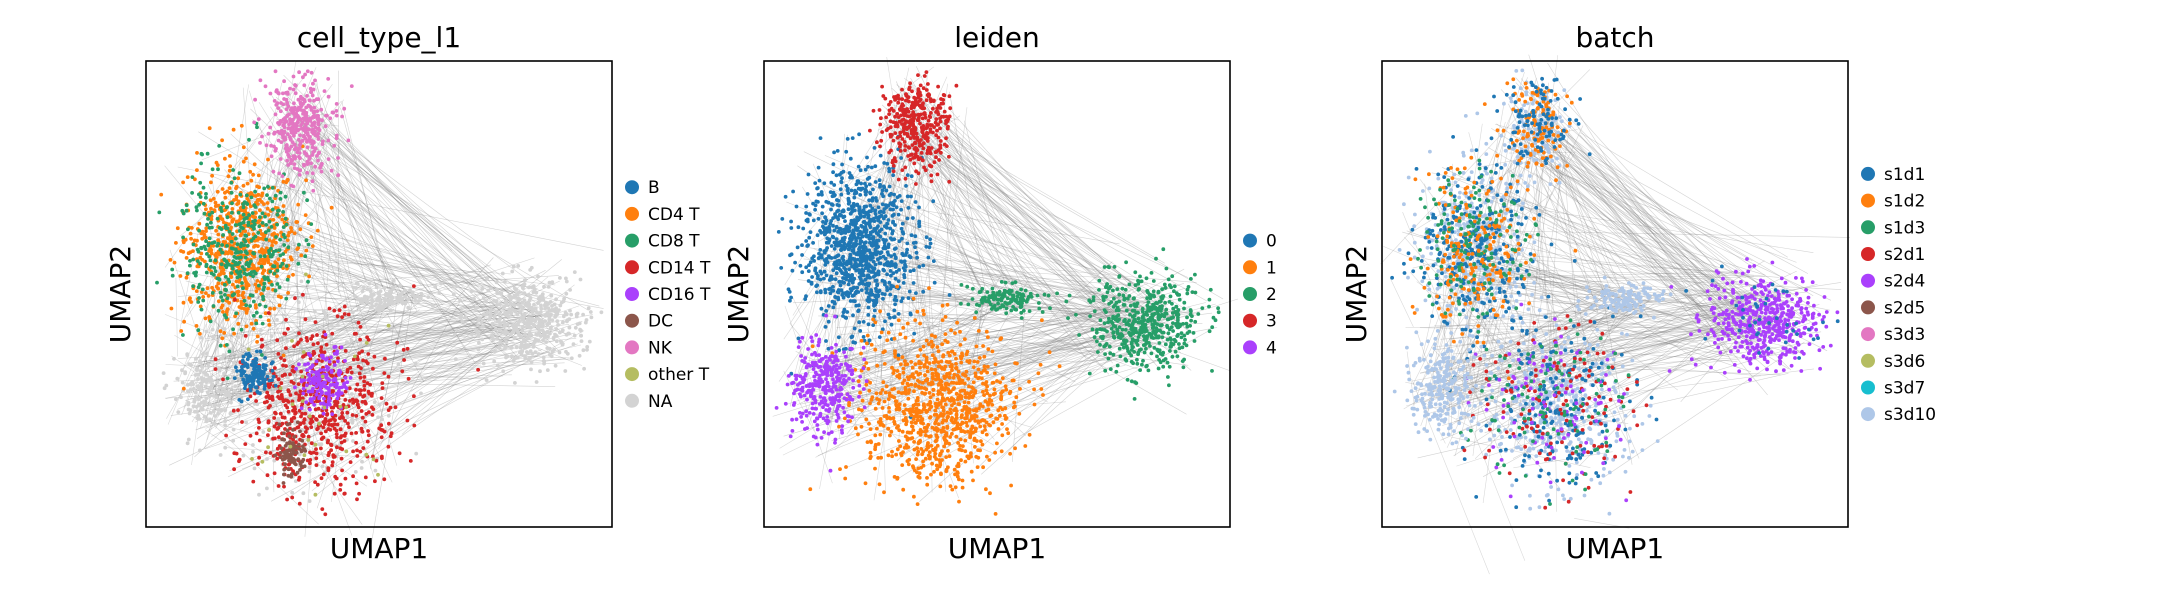 Image resolution: width=2173 pixels, height=600 pixels. I want to click on legend-label: NA, so click(660, 402).